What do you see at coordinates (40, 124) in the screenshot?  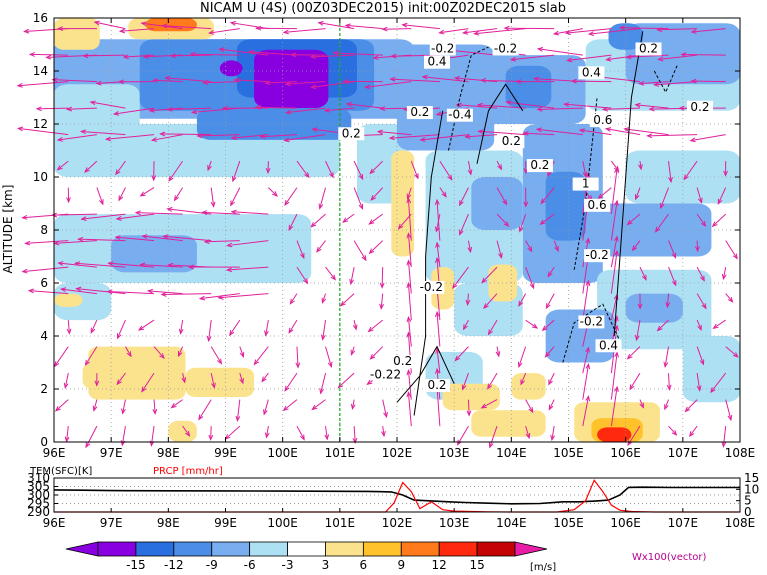 I see `y-tick-label: 12` at bounding box center [40, 124].